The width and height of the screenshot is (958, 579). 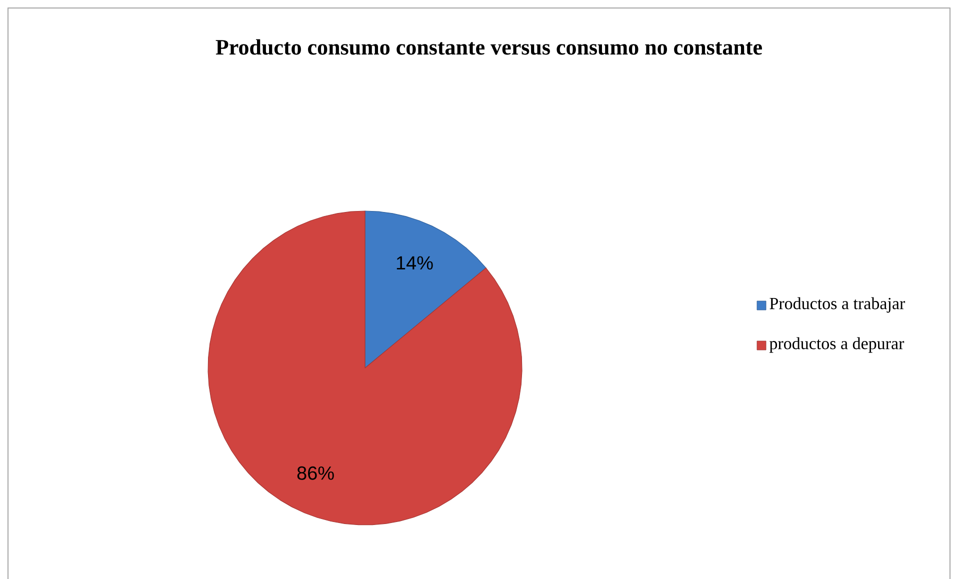 I want to click on chart-title: Producto consumo constante versus consumo no constante, so click(x=489, y=46).